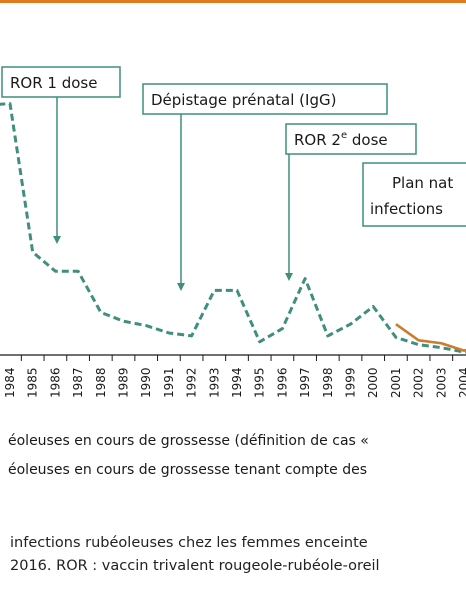  I want to click on x-tick-label: 1993, so click(214, 382).